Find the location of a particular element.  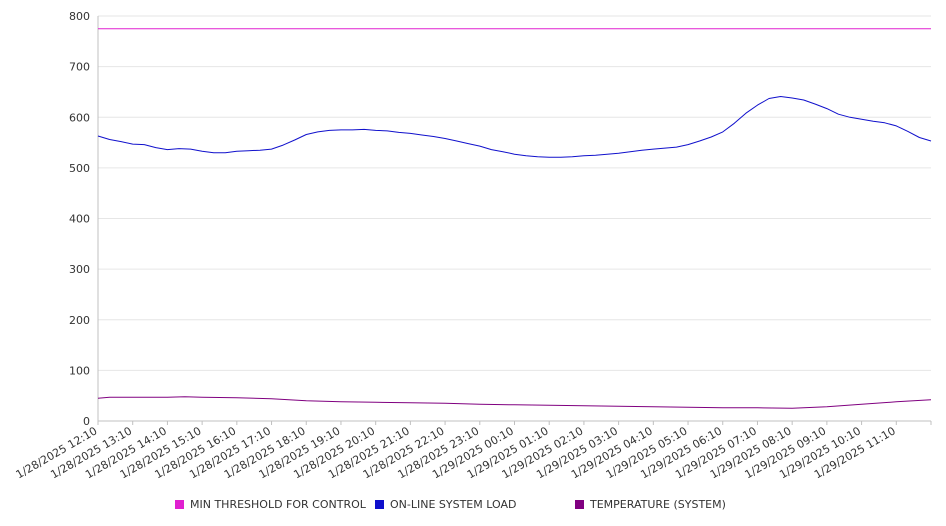

legend-label-temperature: TEMPERATURE (SYSTEM) is located at coordinates (658, 504).